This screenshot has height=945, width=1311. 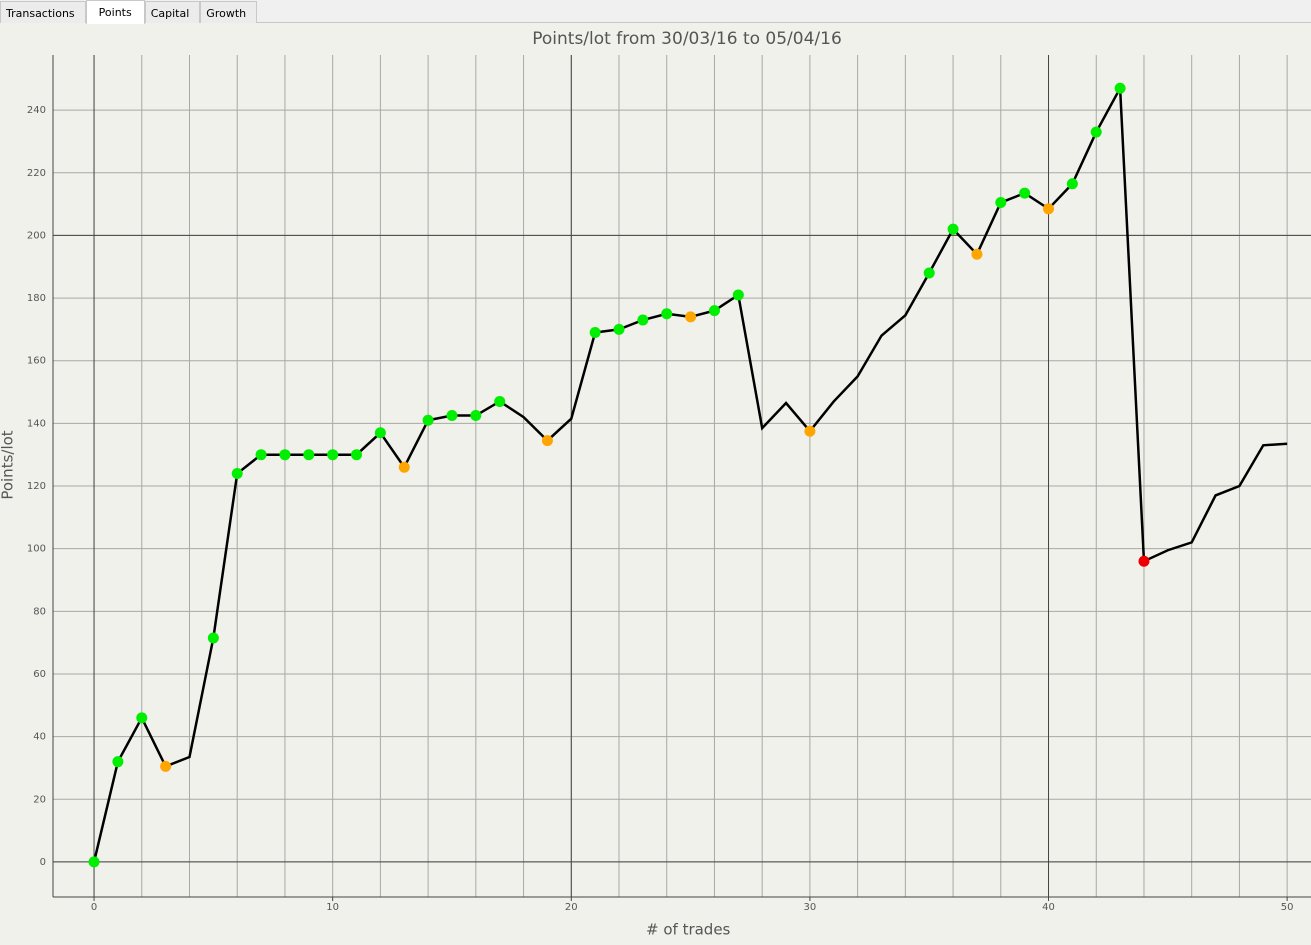 What do you see at coordinates (810, 907) in the screenshot?
I see `x-tick-label: 30` at bounding box center [810, 907].